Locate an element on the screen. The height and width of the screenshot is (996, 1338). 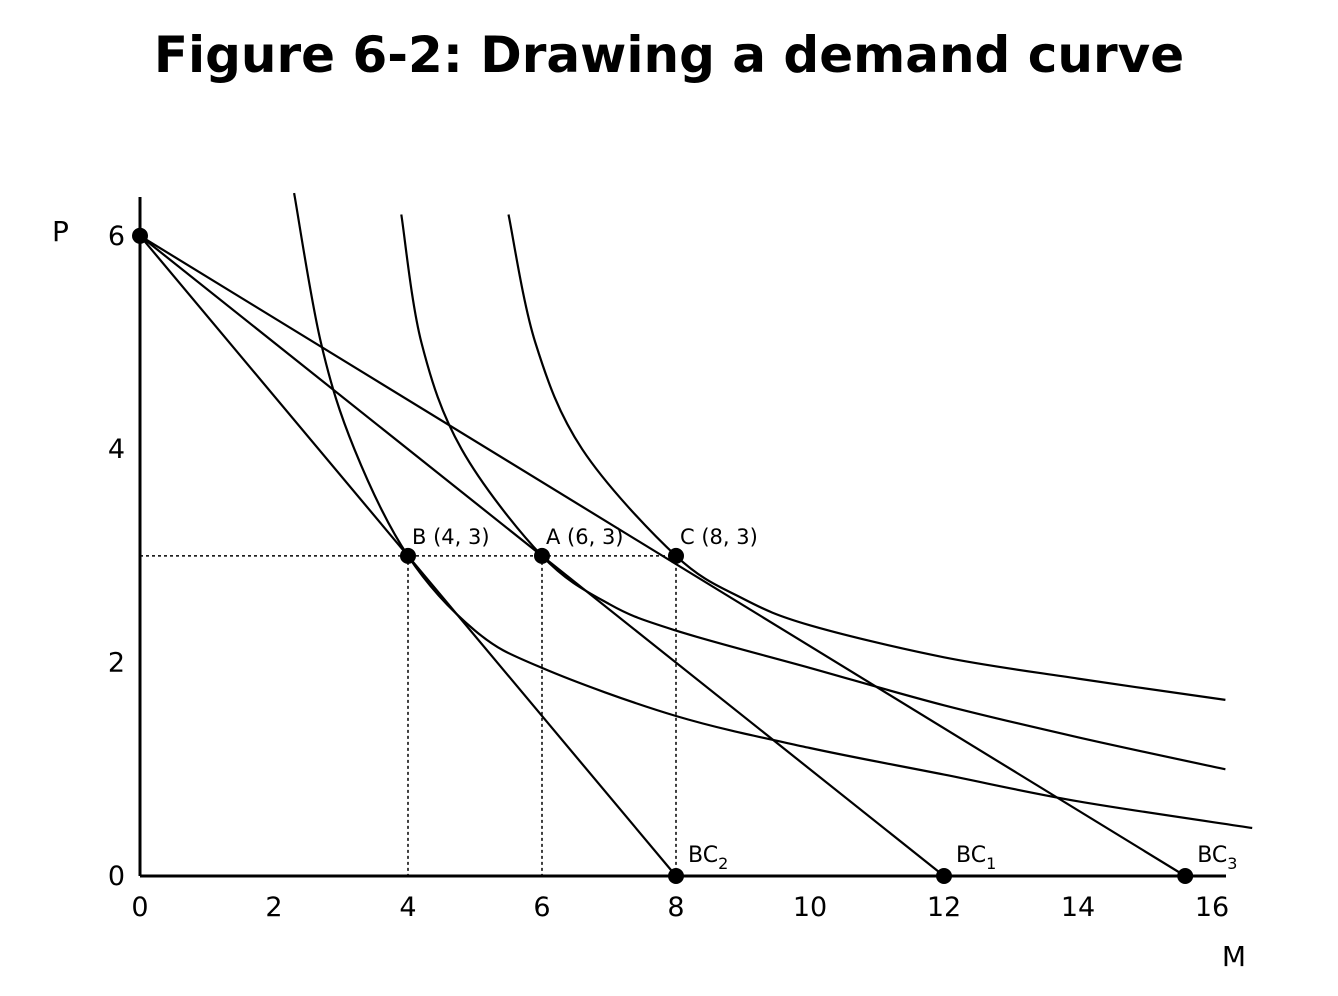
x-tick-label: 10 is located at coordinates (810, 907).